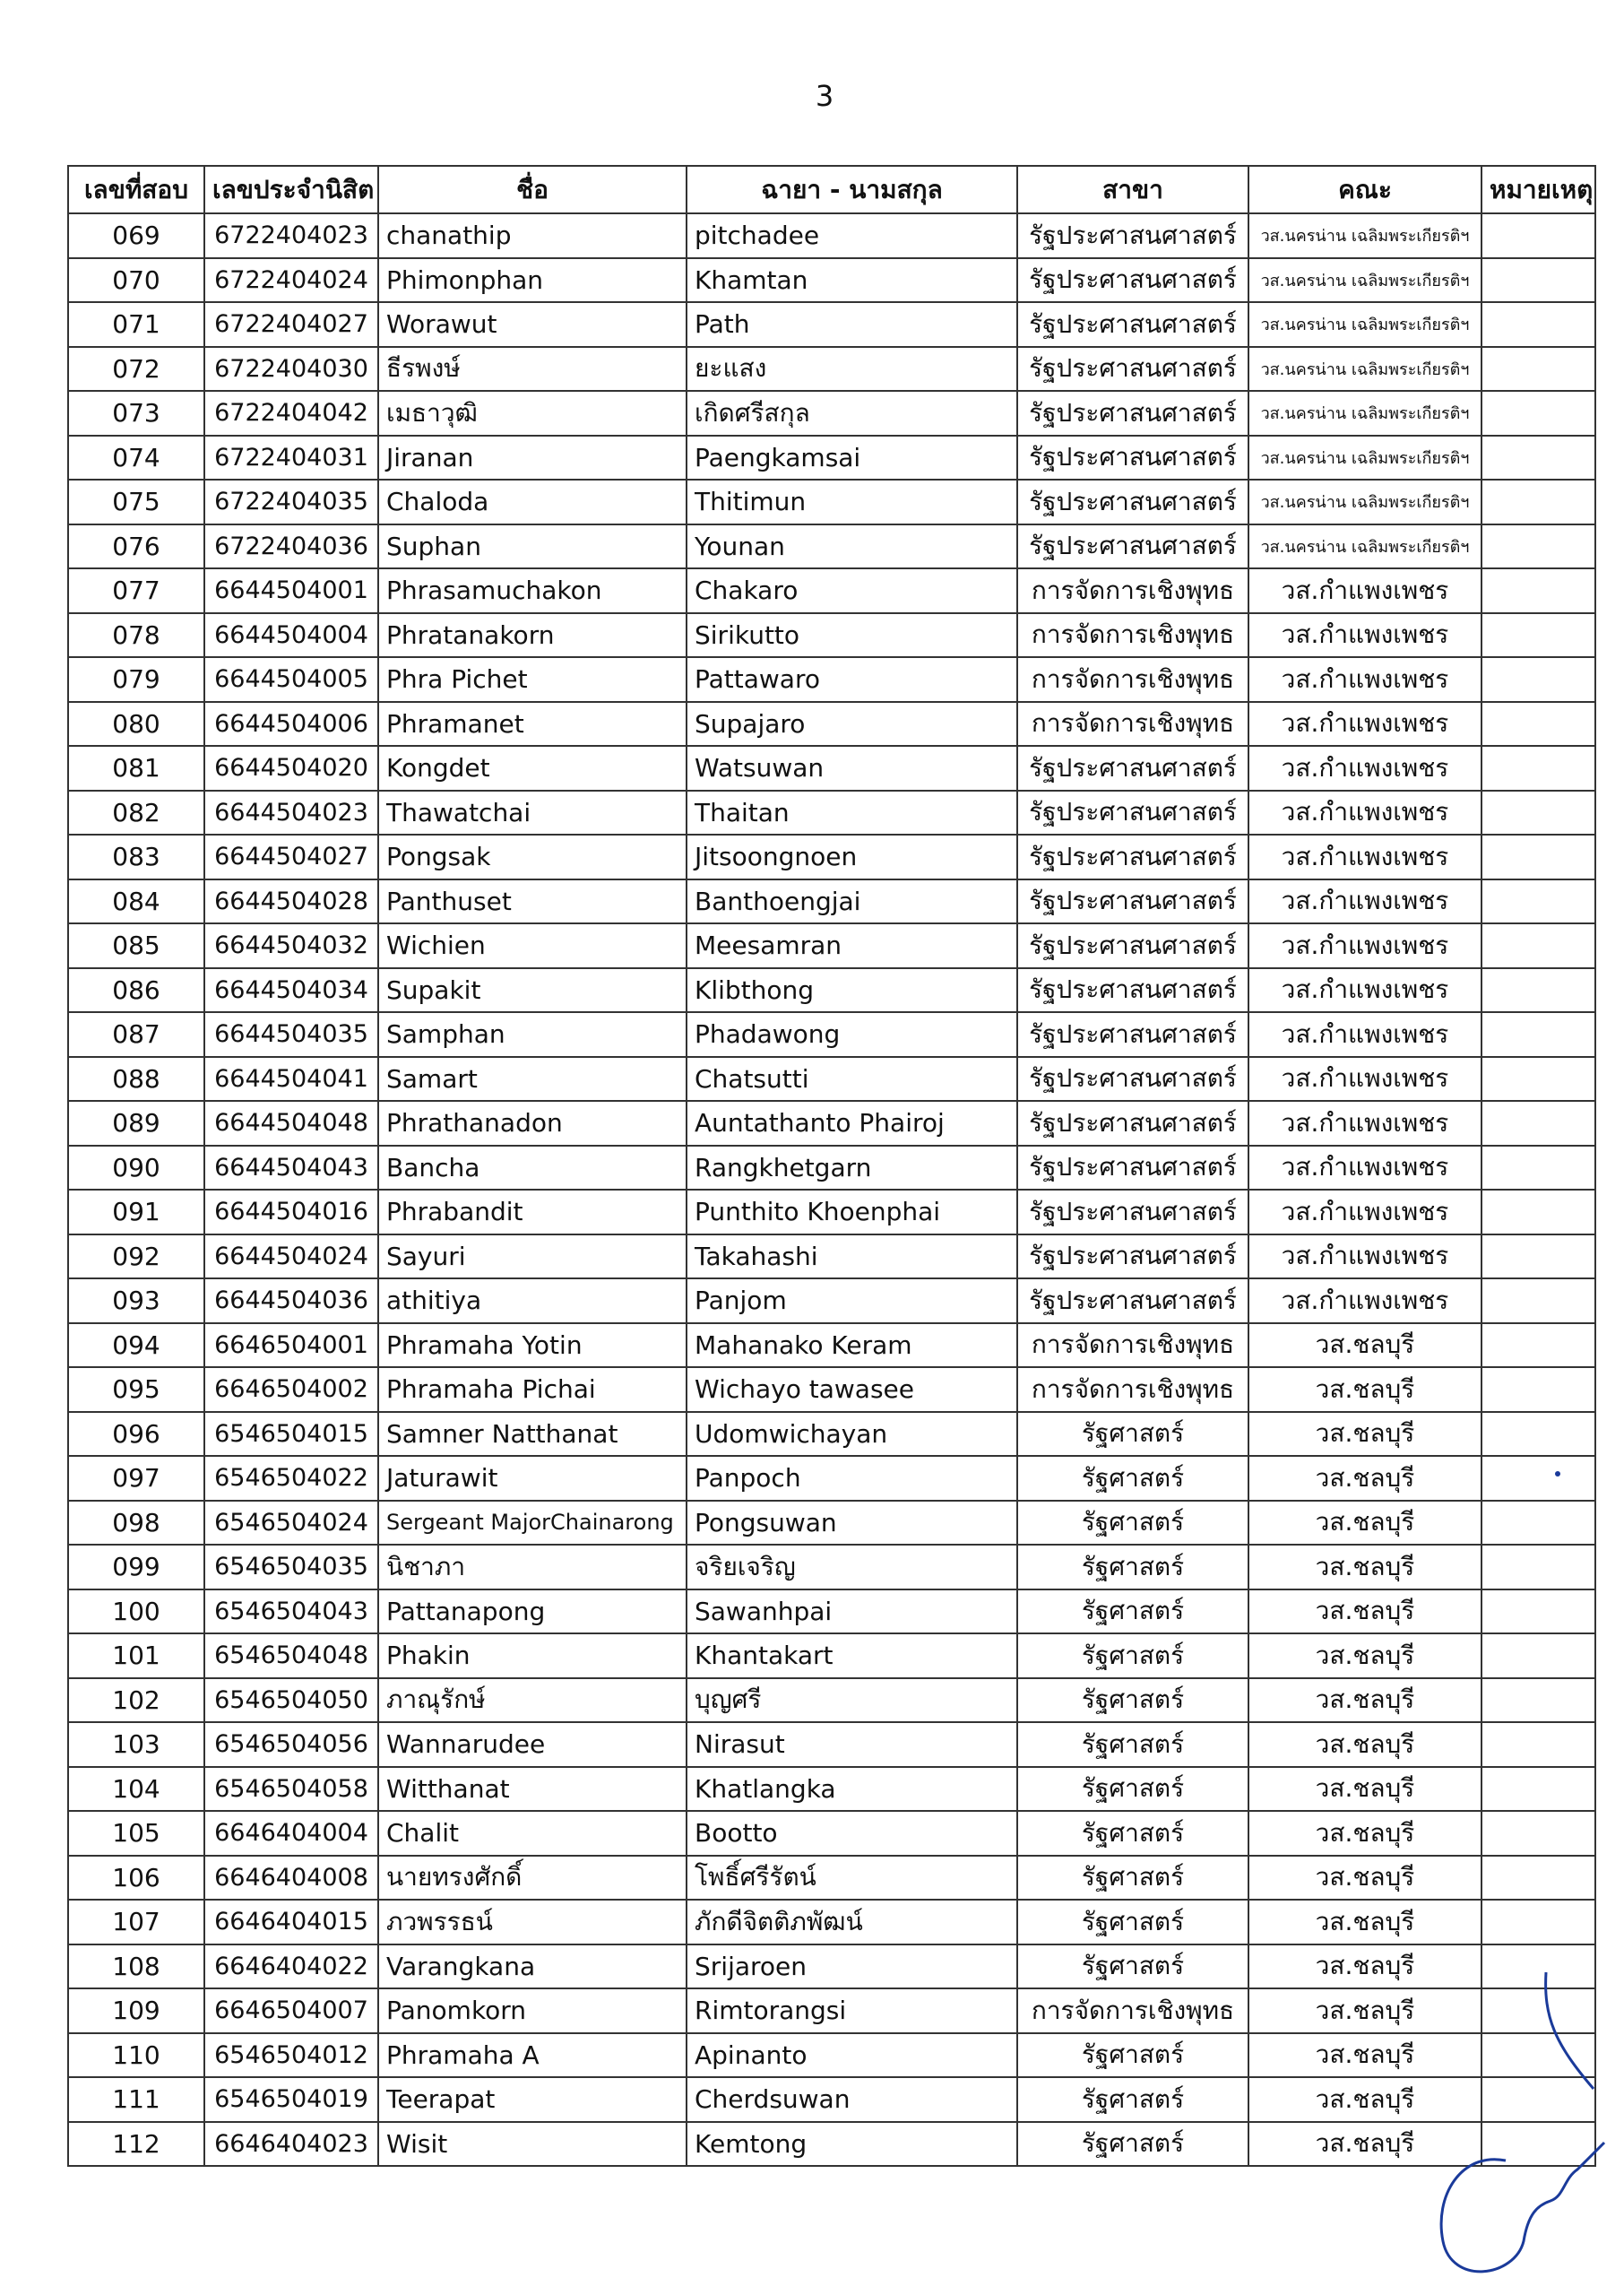 The height and width of the screenshot is (2295, 1624). I want to click on exam-number: 099, so click(136, 1567).